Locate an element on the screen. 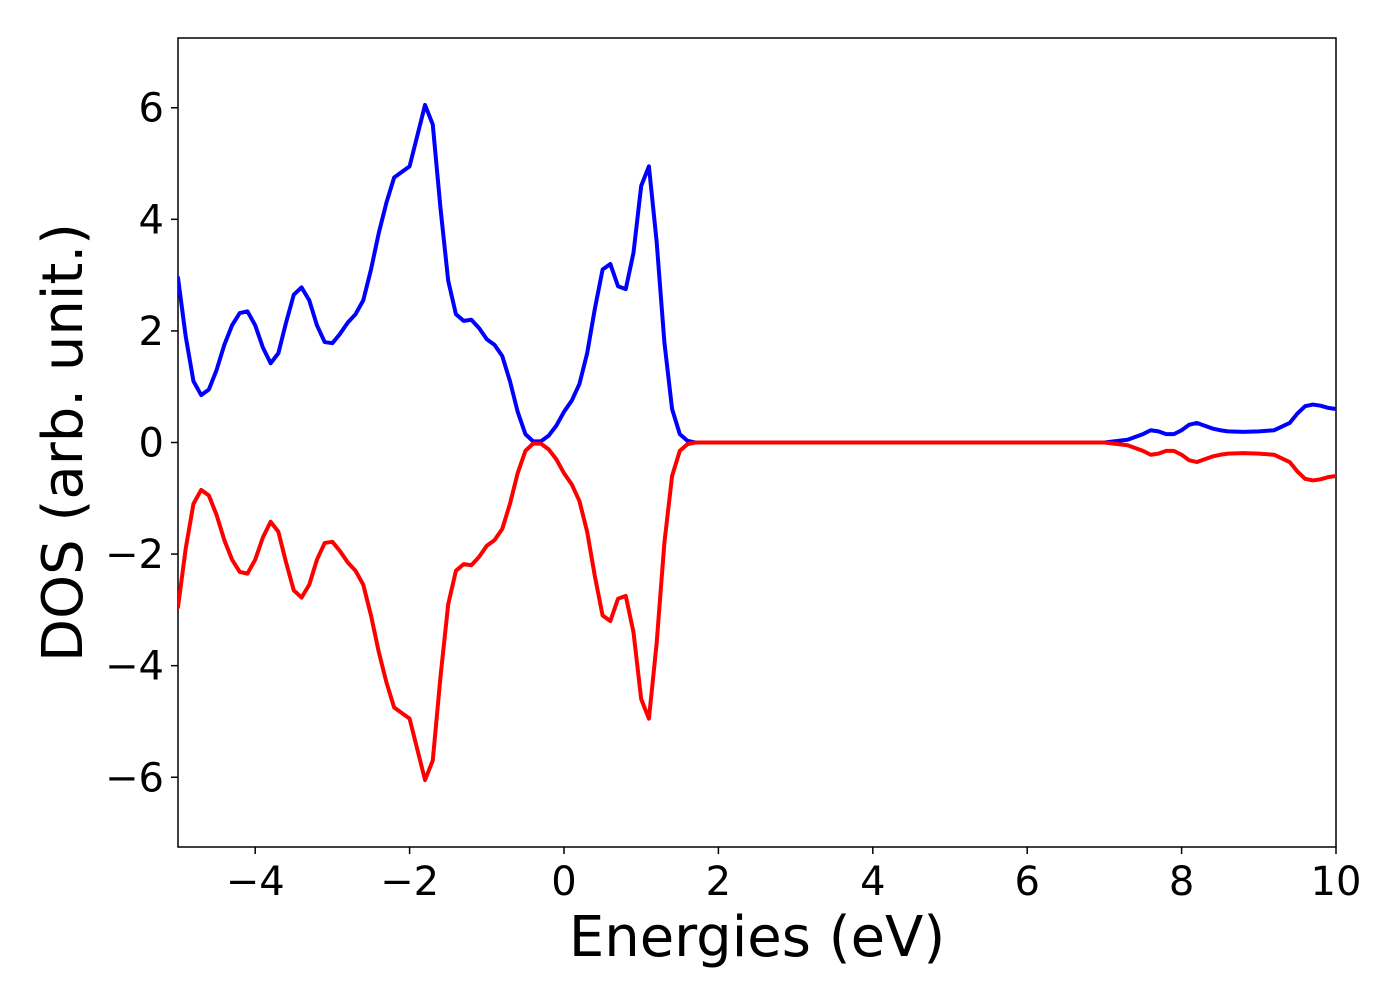 The height and width of the screenshot is (1000, 1400). x-tick-label: 2 is located at coordinates (718, 882).